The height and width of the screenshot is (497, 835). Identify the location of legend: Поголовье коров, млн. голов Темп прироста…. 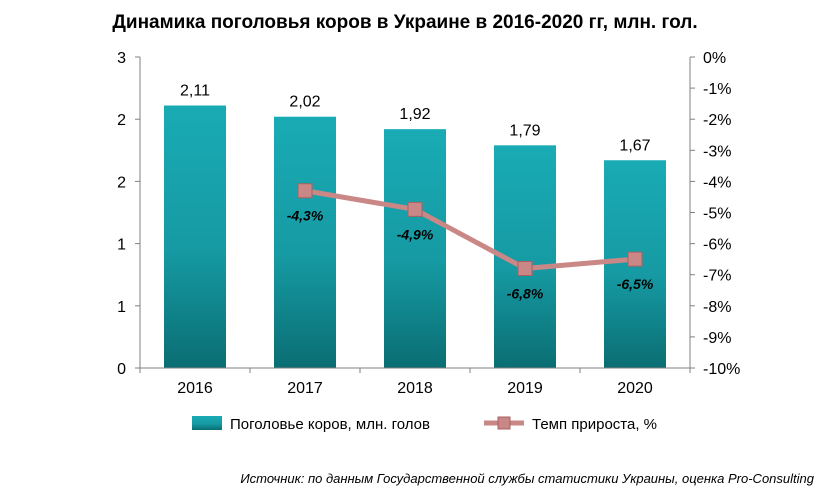
(424, 424).